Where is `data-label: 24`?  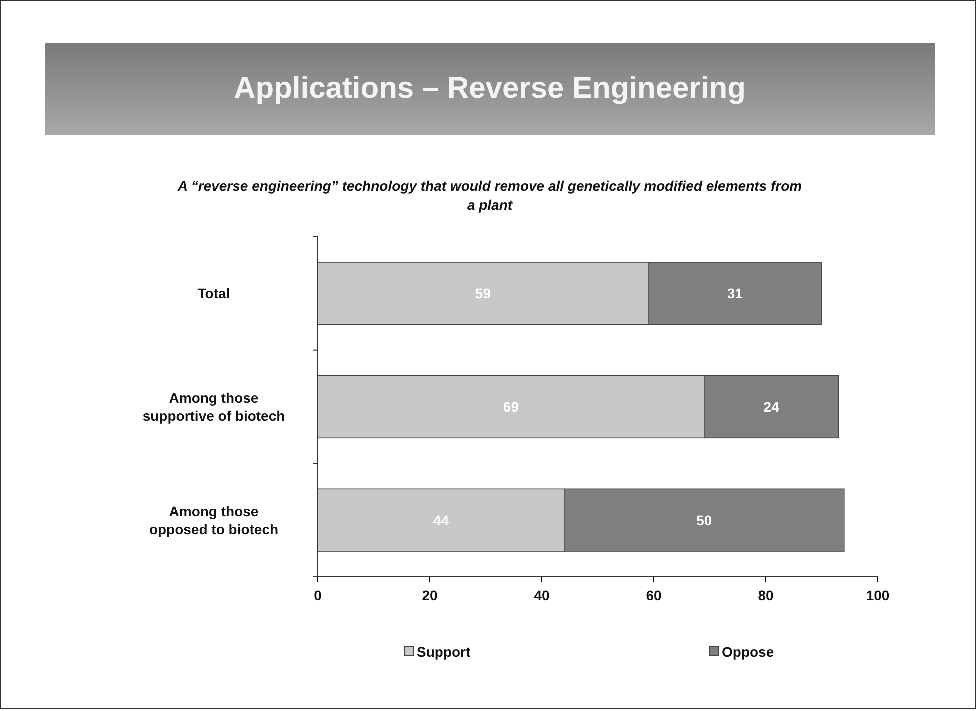
data-label: 24 is located at coordinates (772, 407).